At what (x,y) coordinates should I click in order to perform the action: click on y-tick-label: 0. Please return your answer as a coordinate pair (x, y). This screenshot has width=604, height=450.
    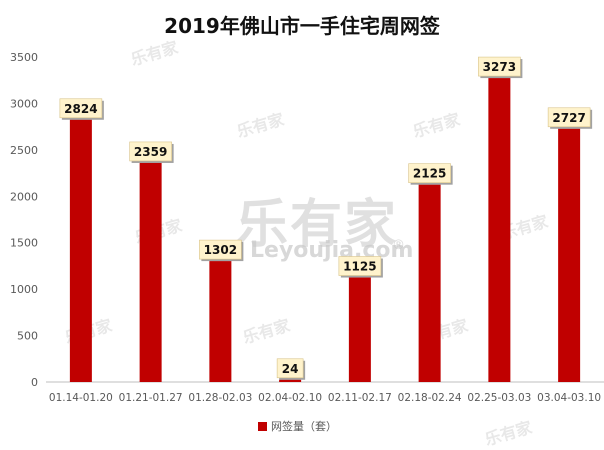
    Looking at the image, I should click on (34, 382).